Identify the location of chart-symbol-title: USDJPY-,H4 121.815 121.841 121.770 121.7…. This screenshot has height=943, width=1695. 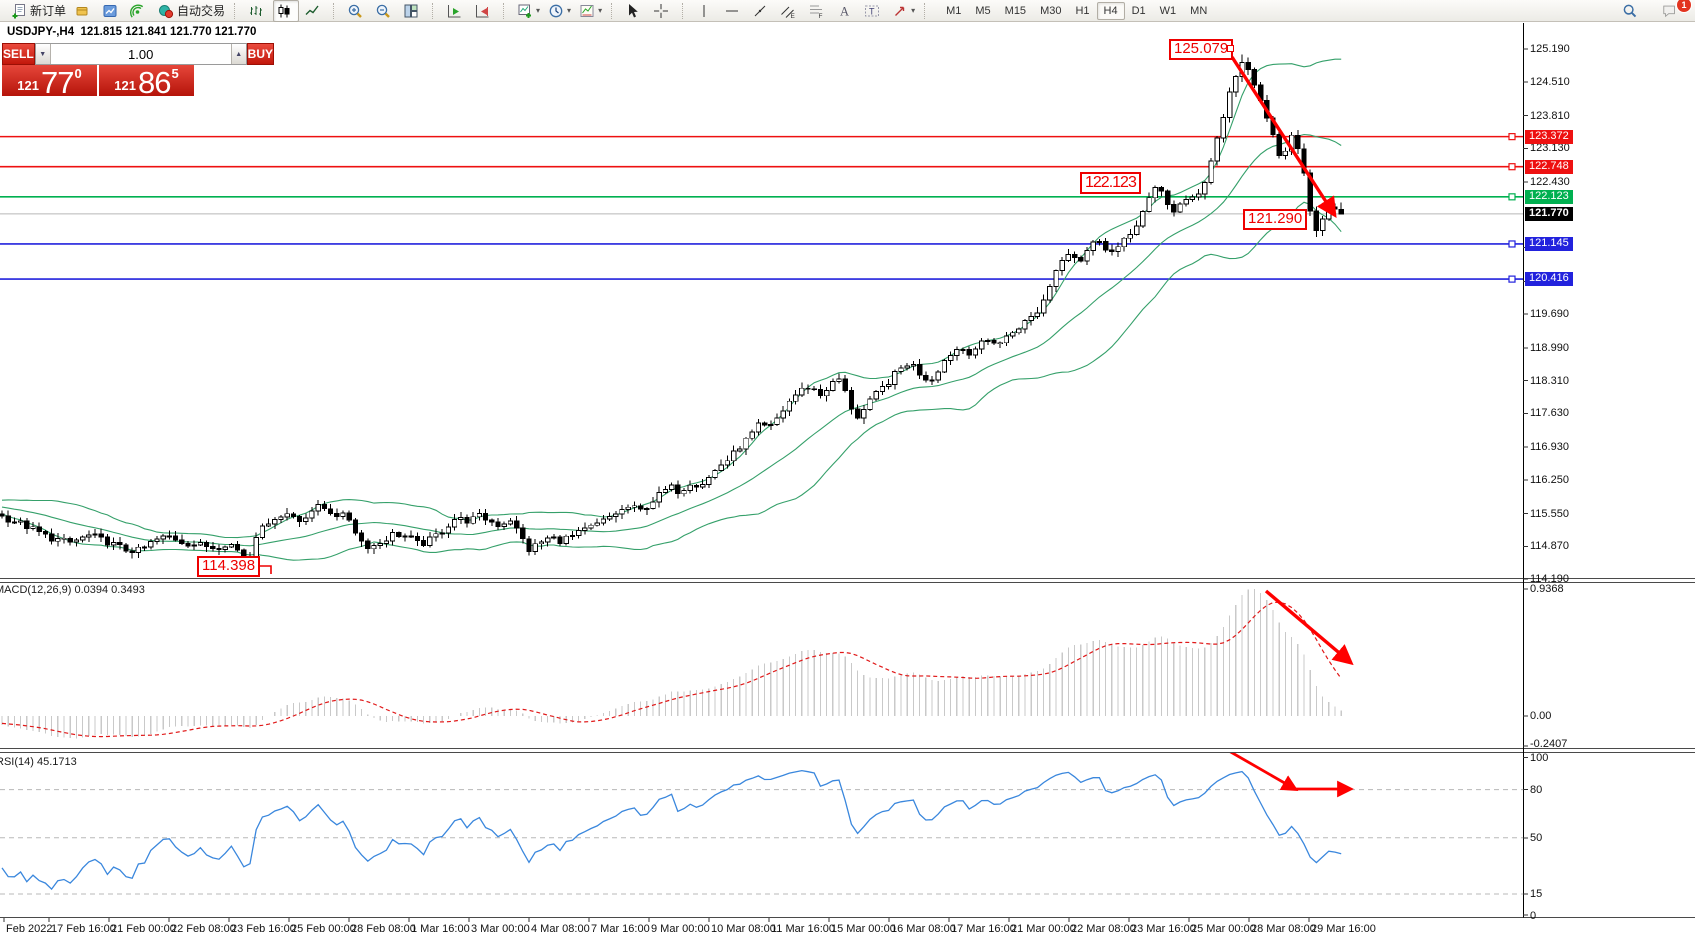
(131, 32).